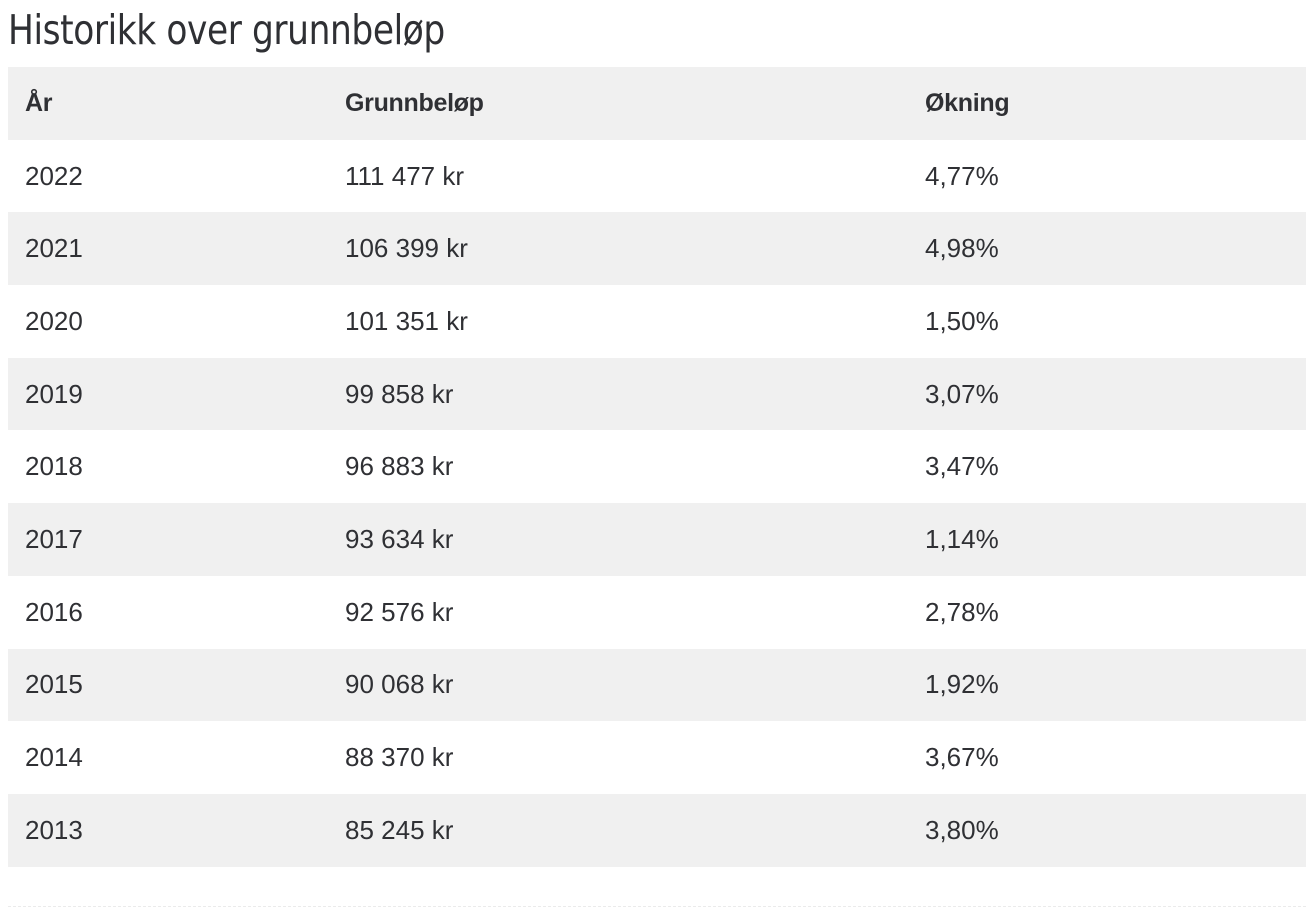 The height and width of the screenshot is (924, 1316). Describe the element at coordinates (399, 611) in the screenshot. I see `cell-amount: 92 576 kr` at that location.